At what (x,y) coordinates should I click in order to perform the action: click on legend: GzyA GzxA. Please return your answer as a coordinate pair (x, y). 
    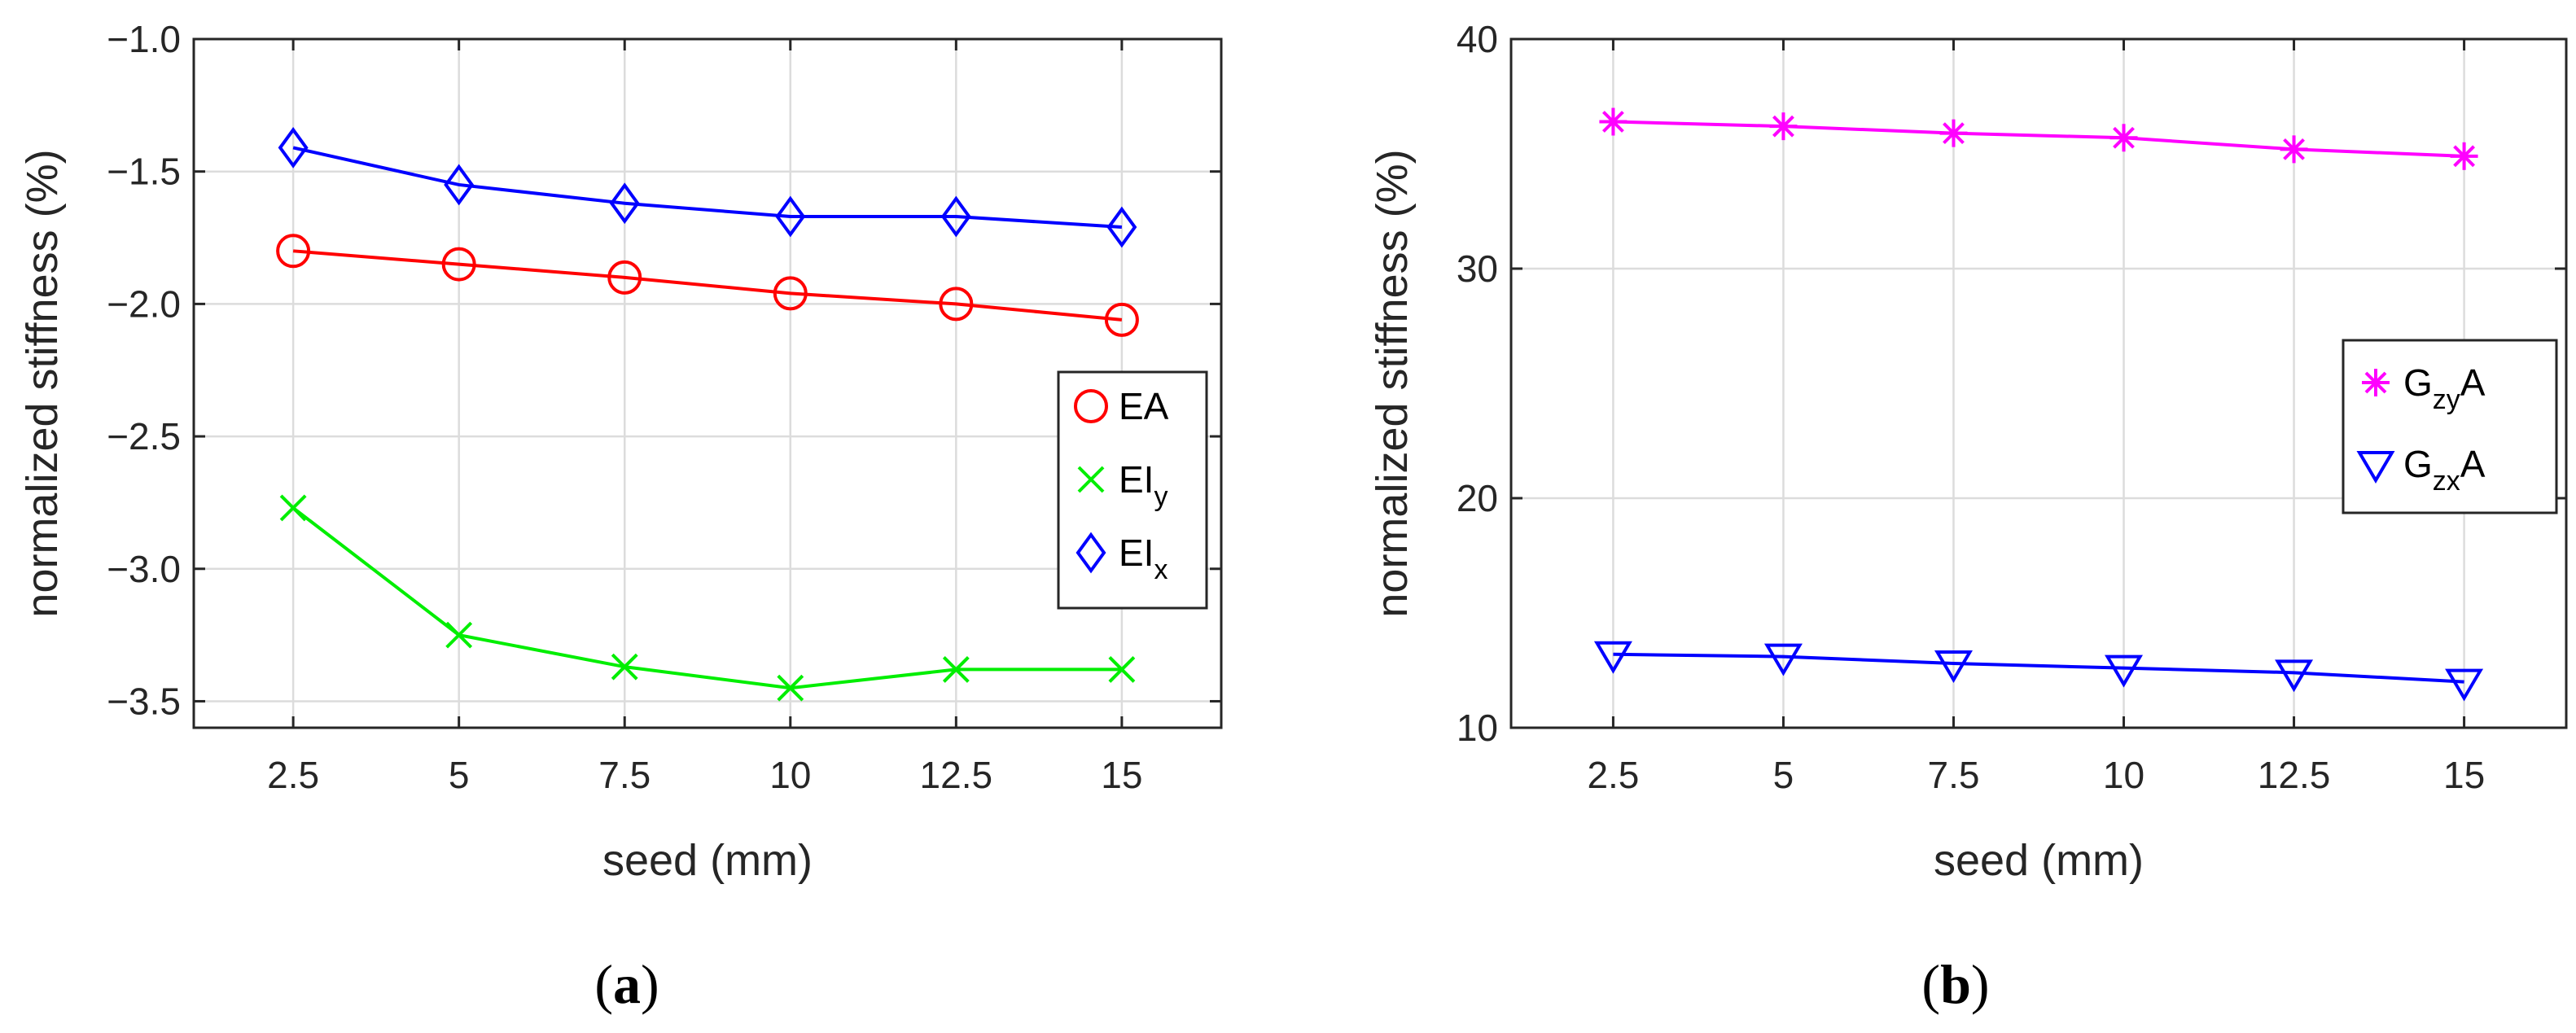
    Looking at the image, I should click on (2450, 426).